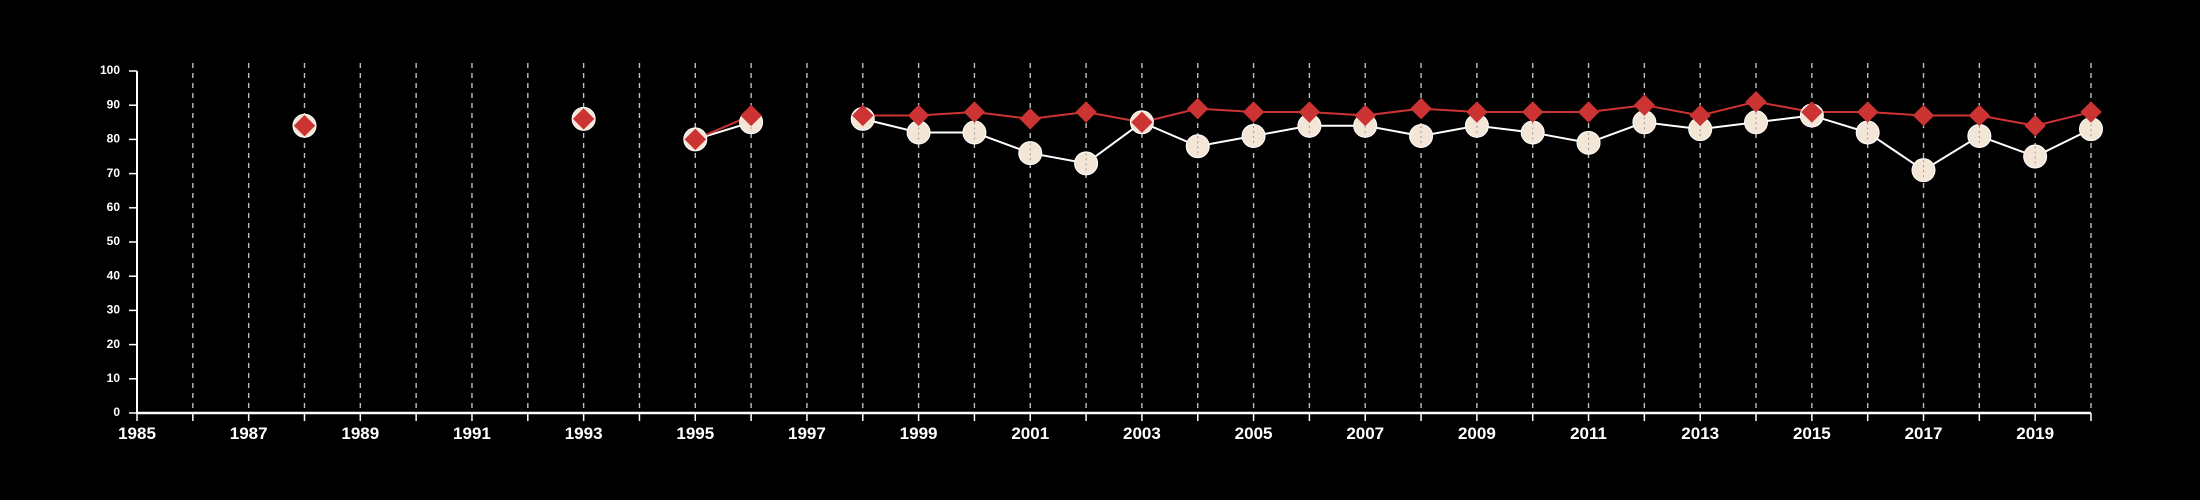 The height and width of the screenshot is (500, 2200). What do you see at coordinates (114, 378) in the screenshot?
I see `y-tick-label: 10` at bounding box center [114, 378].